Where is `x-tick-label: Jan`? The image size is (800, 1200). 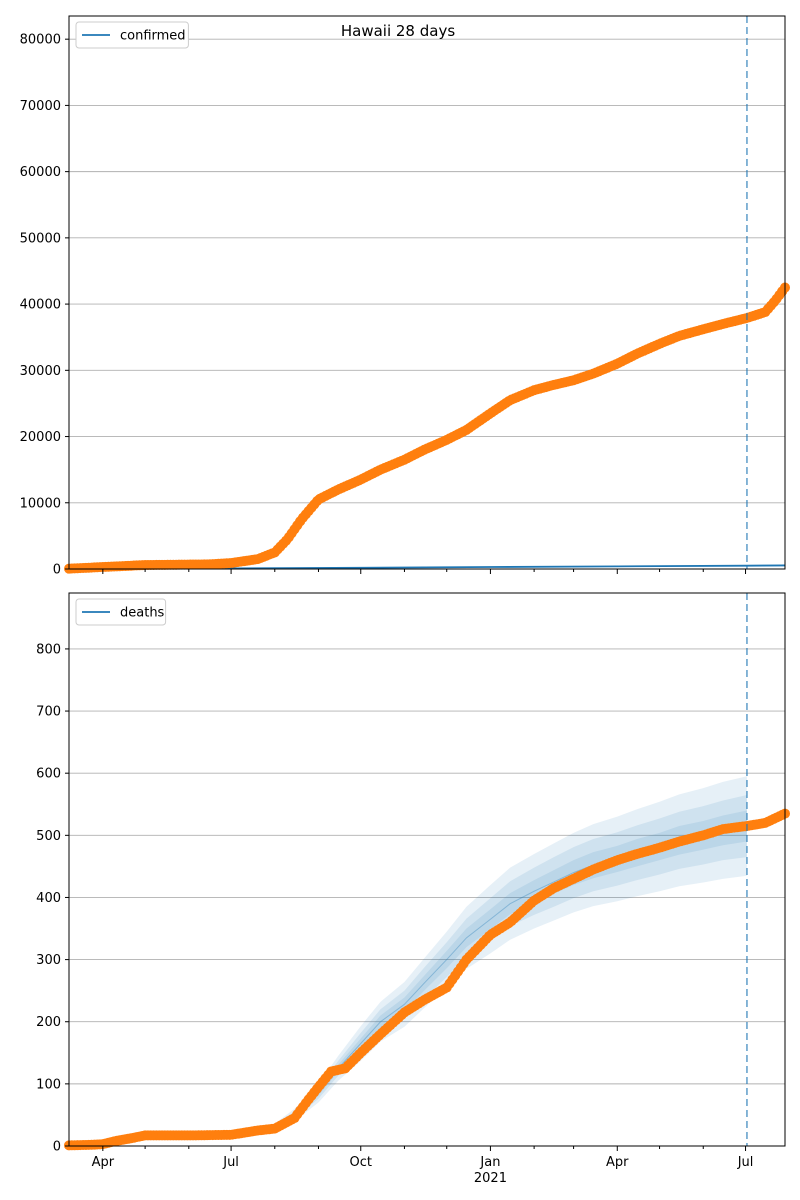
x-tick-label: Jan is located at coordinates (489, 1162).